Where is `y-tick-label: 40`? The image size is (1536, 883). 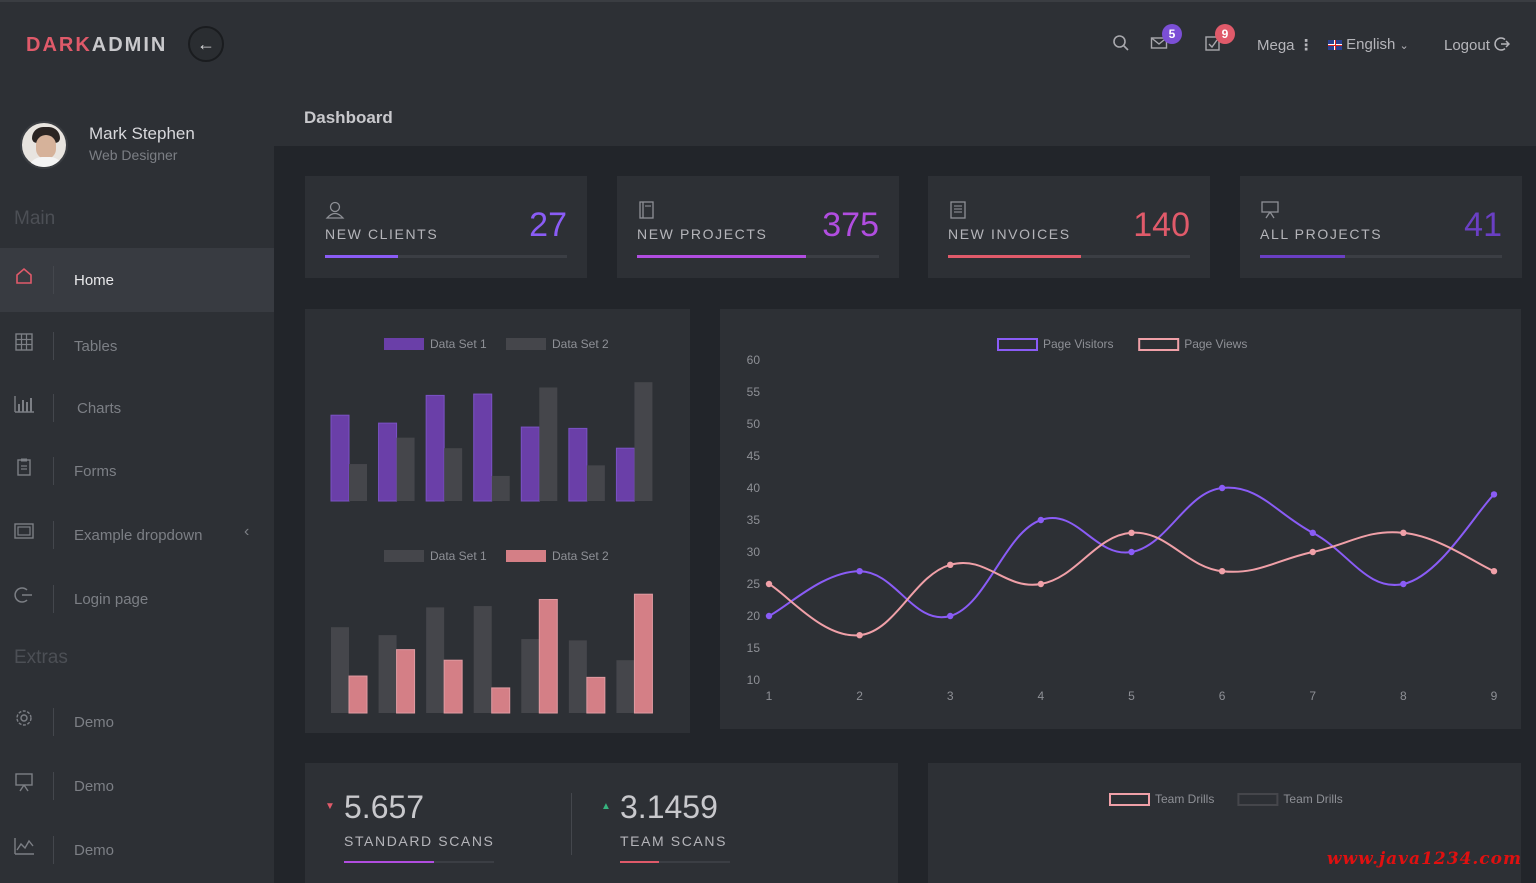
y-tick-label: 40 is located at coordinates (754, 488).